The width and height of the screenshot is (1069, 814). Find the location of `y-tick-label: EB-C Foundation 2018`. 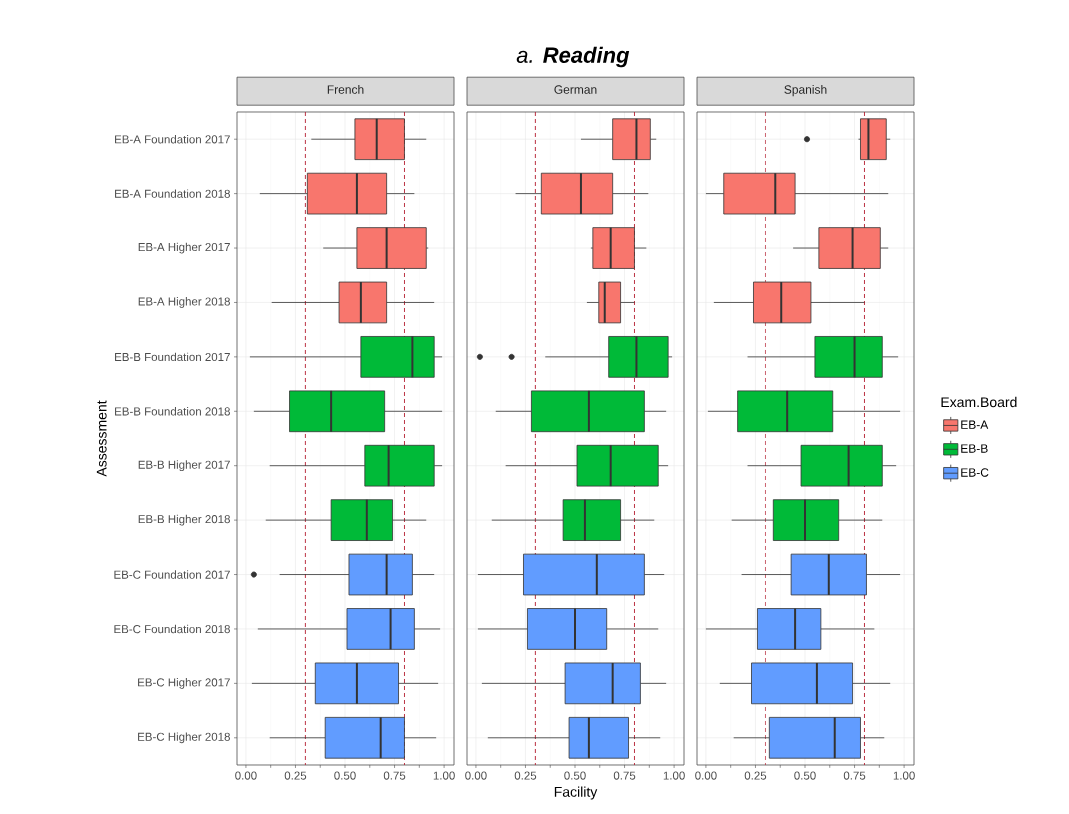

y-tick-label: EB-C Foundation 2018 is located at coordinates (172, 629).